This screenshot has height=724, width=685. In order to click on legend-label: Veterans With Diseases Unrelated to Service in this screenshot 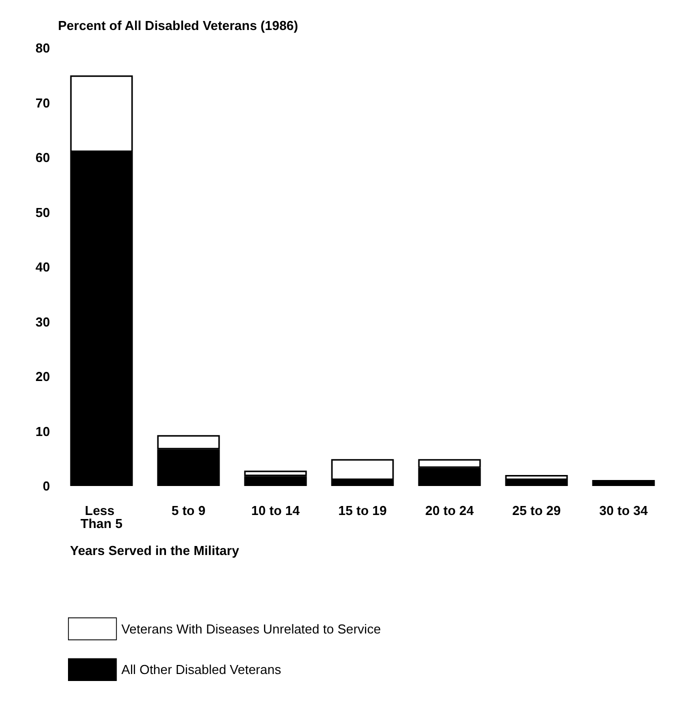, I will do `click(251, 628)`.